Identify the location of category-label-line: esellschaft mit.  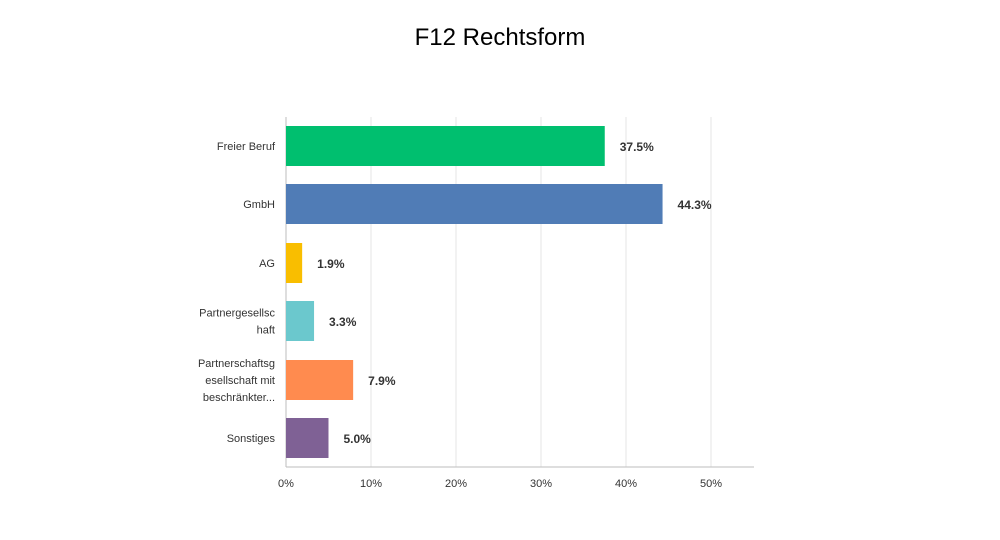
(240, 381).